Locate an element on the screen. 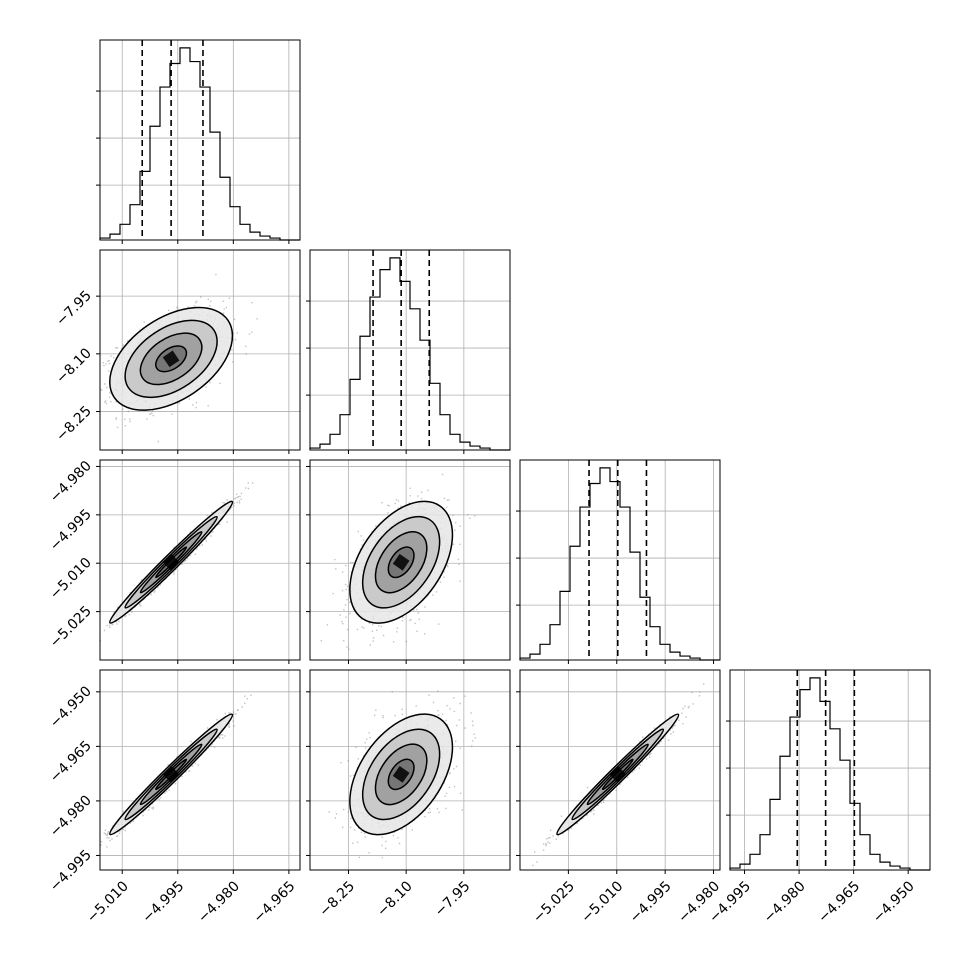 The height and width of the screenshot is (970, 970). x-tick-label: −4.950 is located at coordinates (894, 902).